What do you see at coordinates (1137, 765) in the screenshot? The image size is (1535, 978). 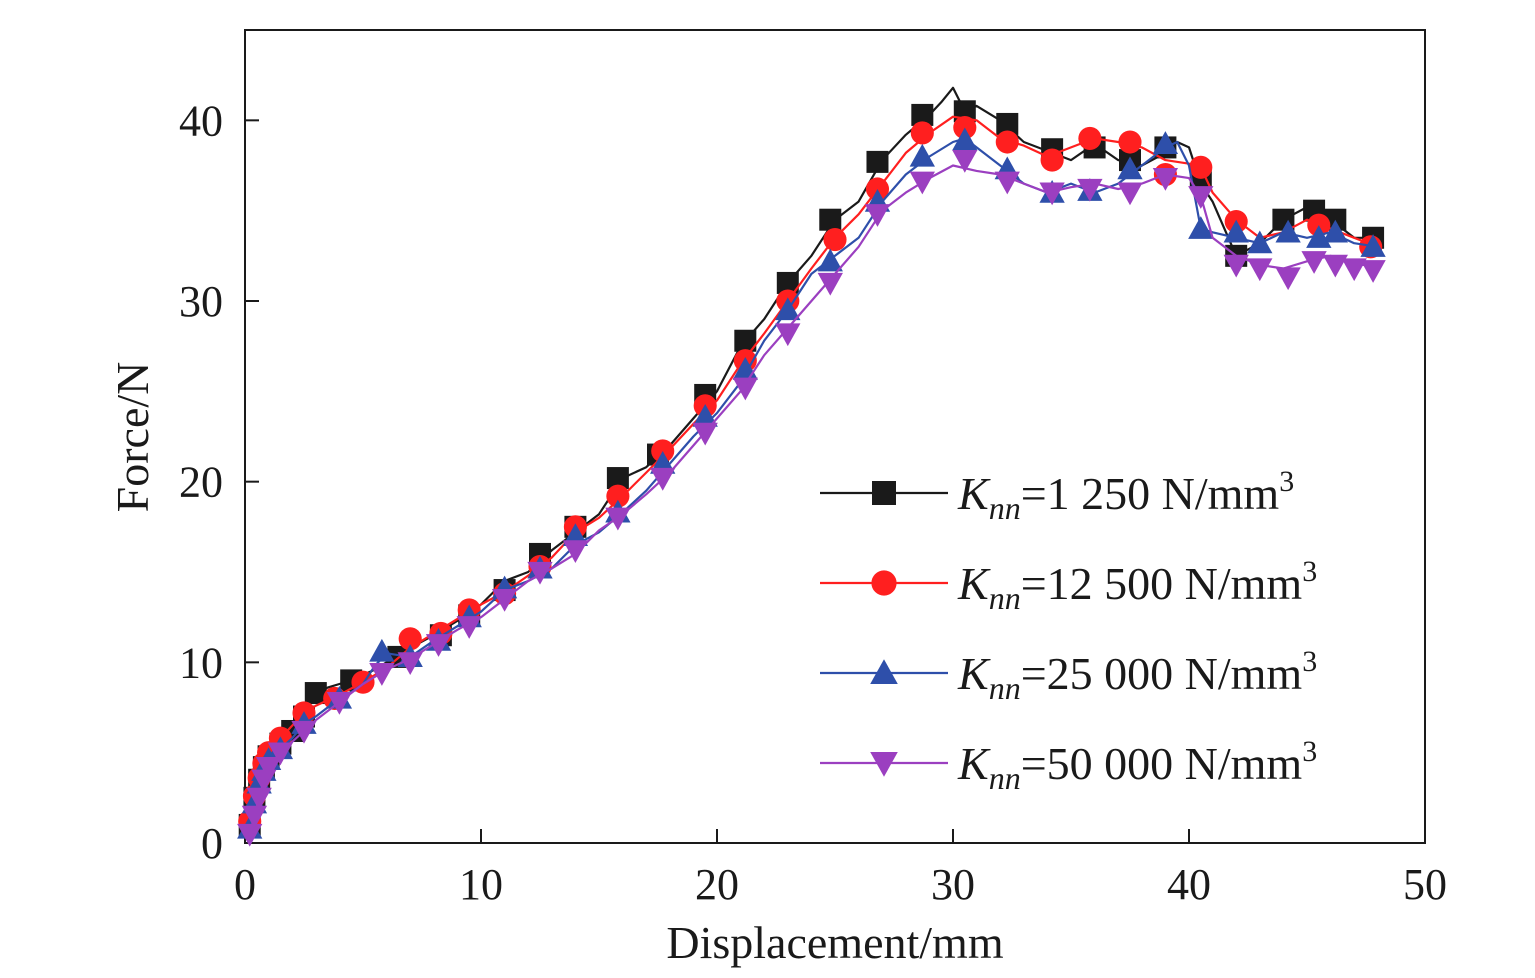 I see `legend-label: Knn=50 000 N/mm3` at bounding box center [1137, 765].